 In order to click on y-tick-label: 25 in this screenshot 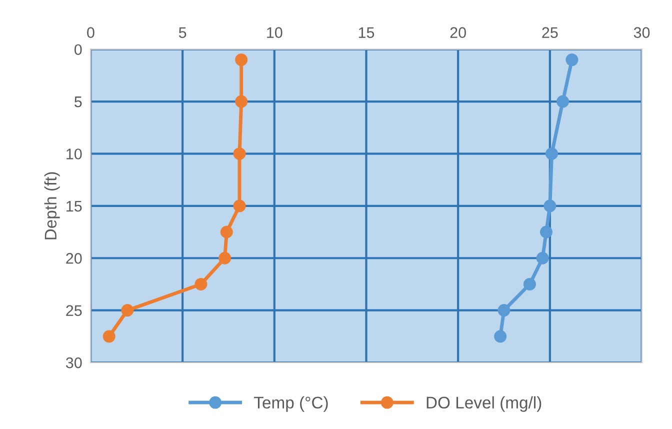, I will do `click(74, 310)`.